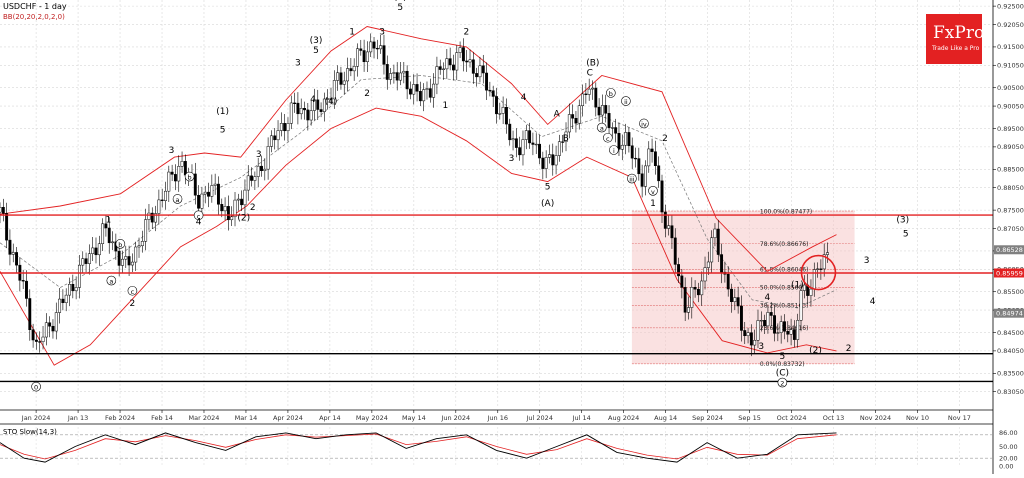  Describe the element at coordinates (1010, 210) in the screenshot. I see `y-tick-label: 0.87500` at that location.